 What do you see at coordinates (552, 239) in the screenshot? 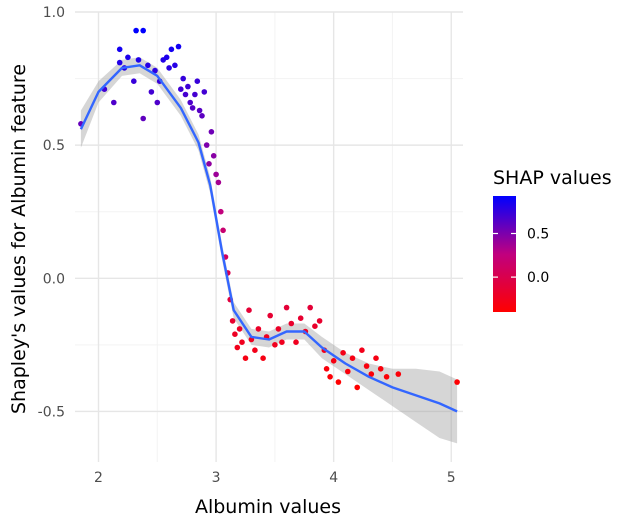
I see `color-legend: SHAP values 0.0 0.5` at bounding box center [552, 239].